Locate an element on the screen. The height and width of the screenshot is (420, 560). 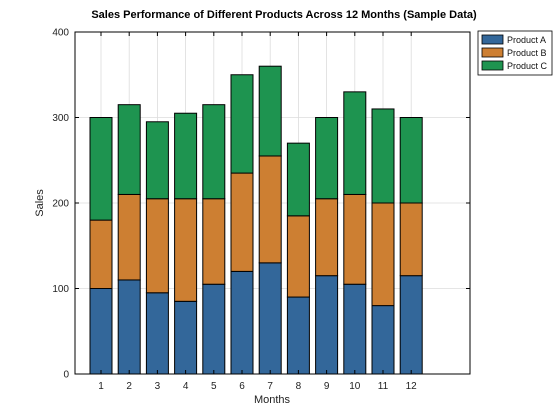
x-tick-label: 10 is located at coordinates (355, 386).